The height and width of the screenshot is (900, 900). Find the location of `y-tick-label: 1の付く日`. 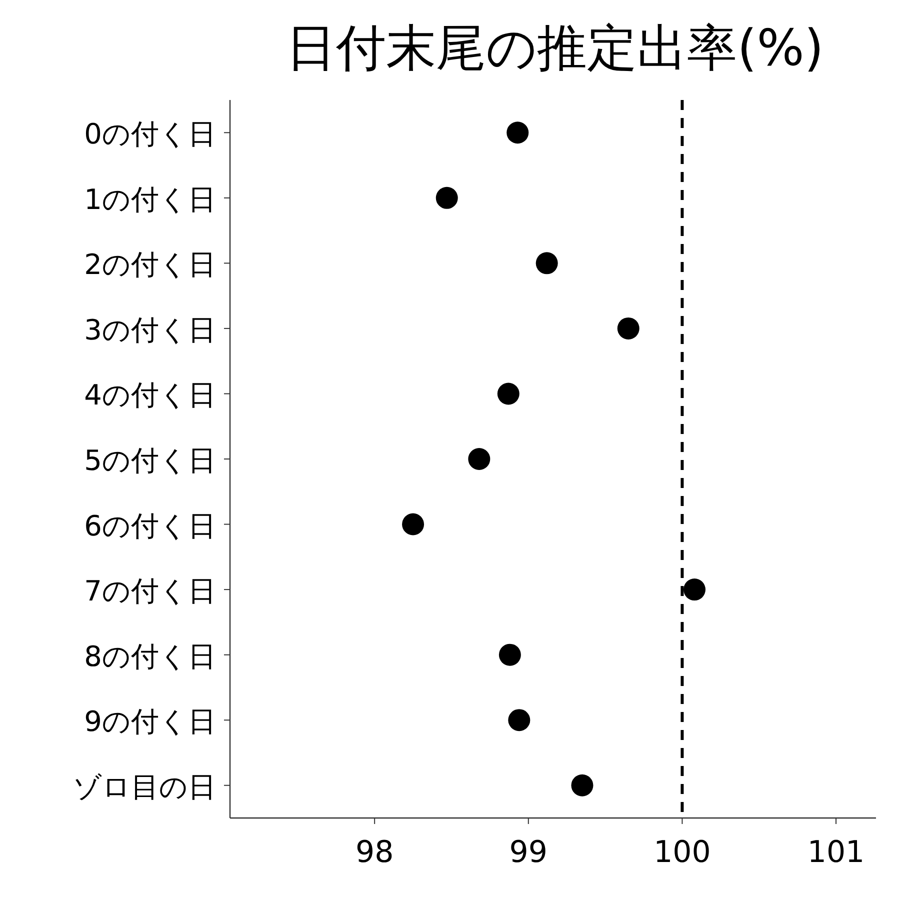

y-tick-label: 1の付く日 is located at coordinates (150, 199).